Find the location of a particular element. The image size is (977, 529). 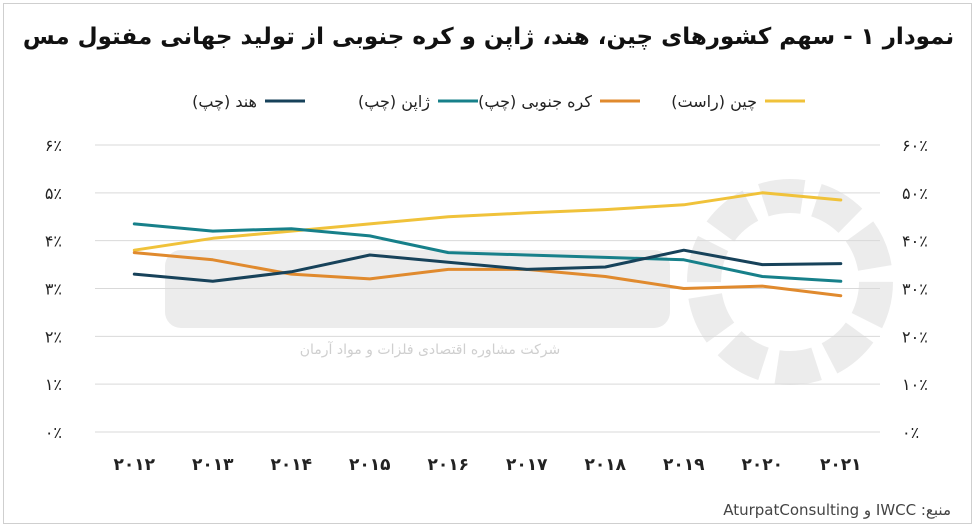

left-tick-label: ۱٪ is located at coordinates (53, 384).